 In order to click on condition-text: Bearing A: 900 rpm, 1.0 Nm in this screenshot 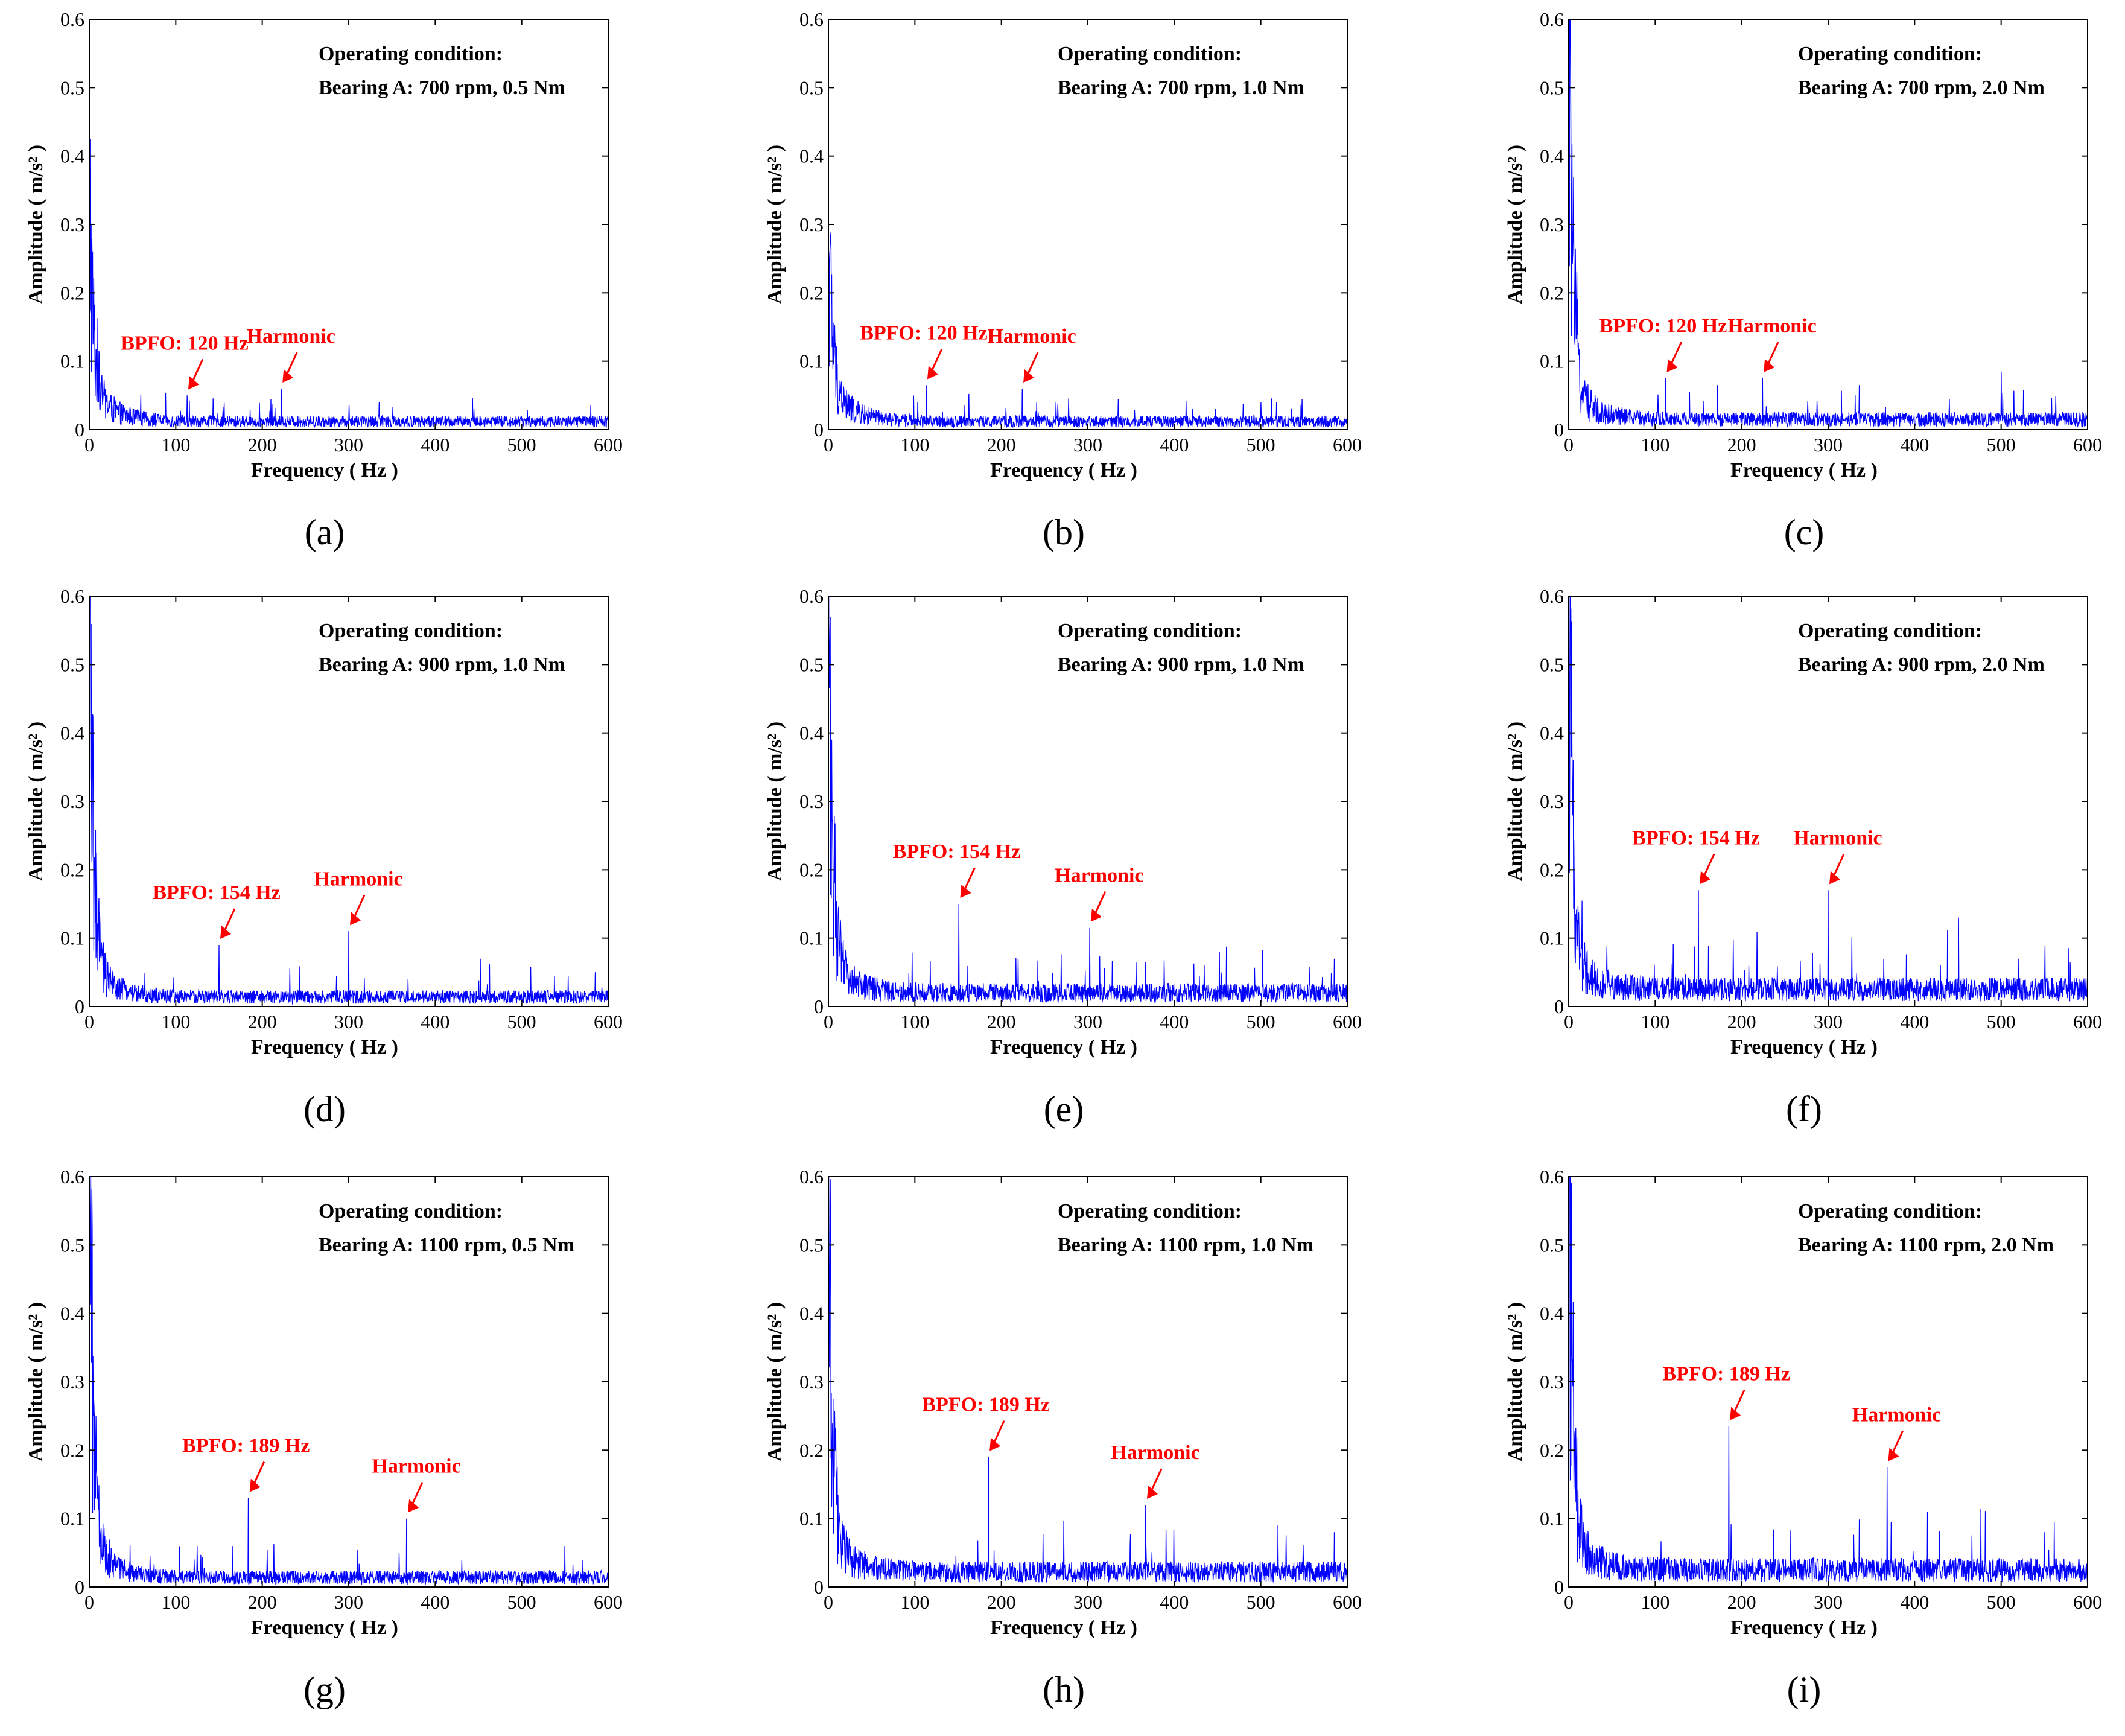, I will do `click(1181, 665)`.